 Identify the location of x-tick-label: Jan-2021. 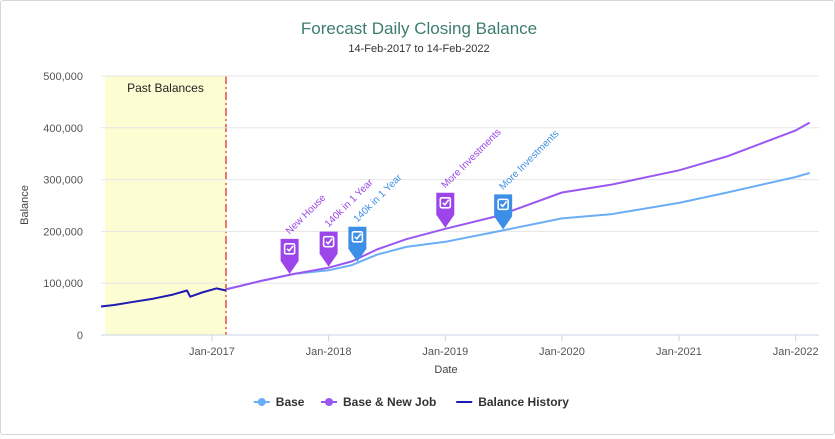
(679, 352).